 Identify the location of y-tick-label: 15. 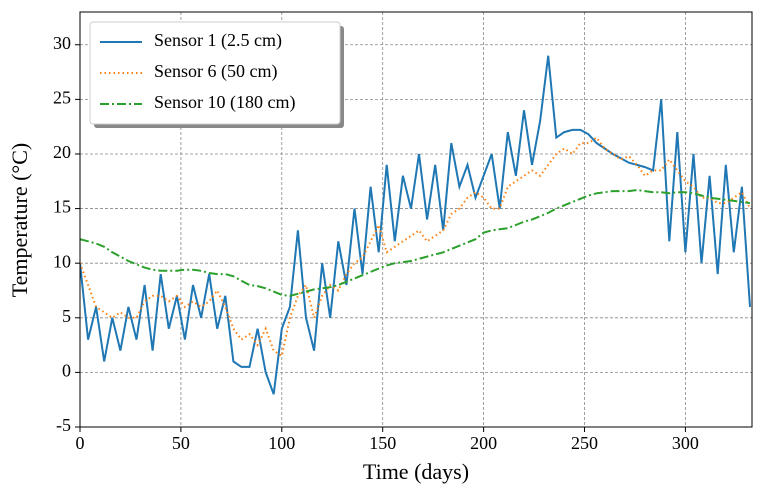
(62, 207).